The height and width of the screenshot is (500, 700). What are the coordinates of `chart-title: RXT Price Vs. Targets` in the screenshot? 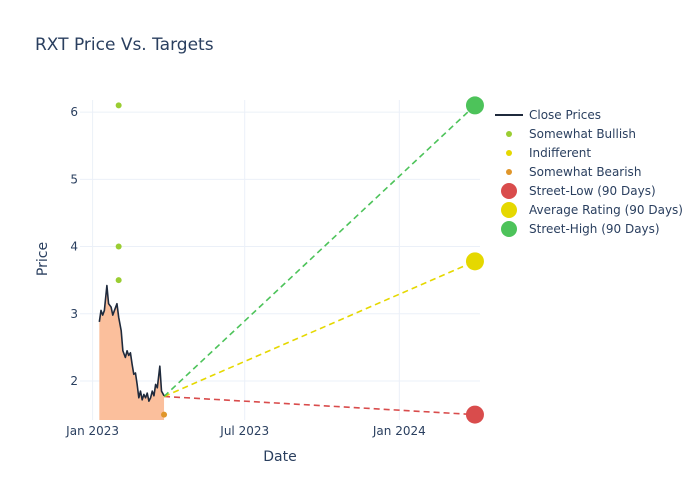 It's located at (124, 45).